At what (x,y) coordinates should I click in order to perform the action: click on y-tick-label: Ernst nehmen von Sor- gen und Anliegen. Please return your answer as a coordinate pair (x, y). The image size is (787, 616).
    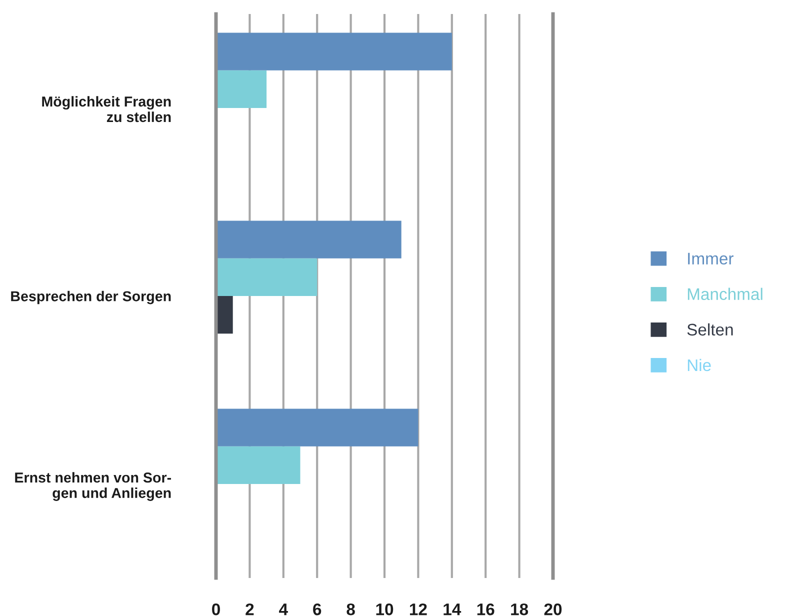
    Looking at the image, I should click on (93, 486).